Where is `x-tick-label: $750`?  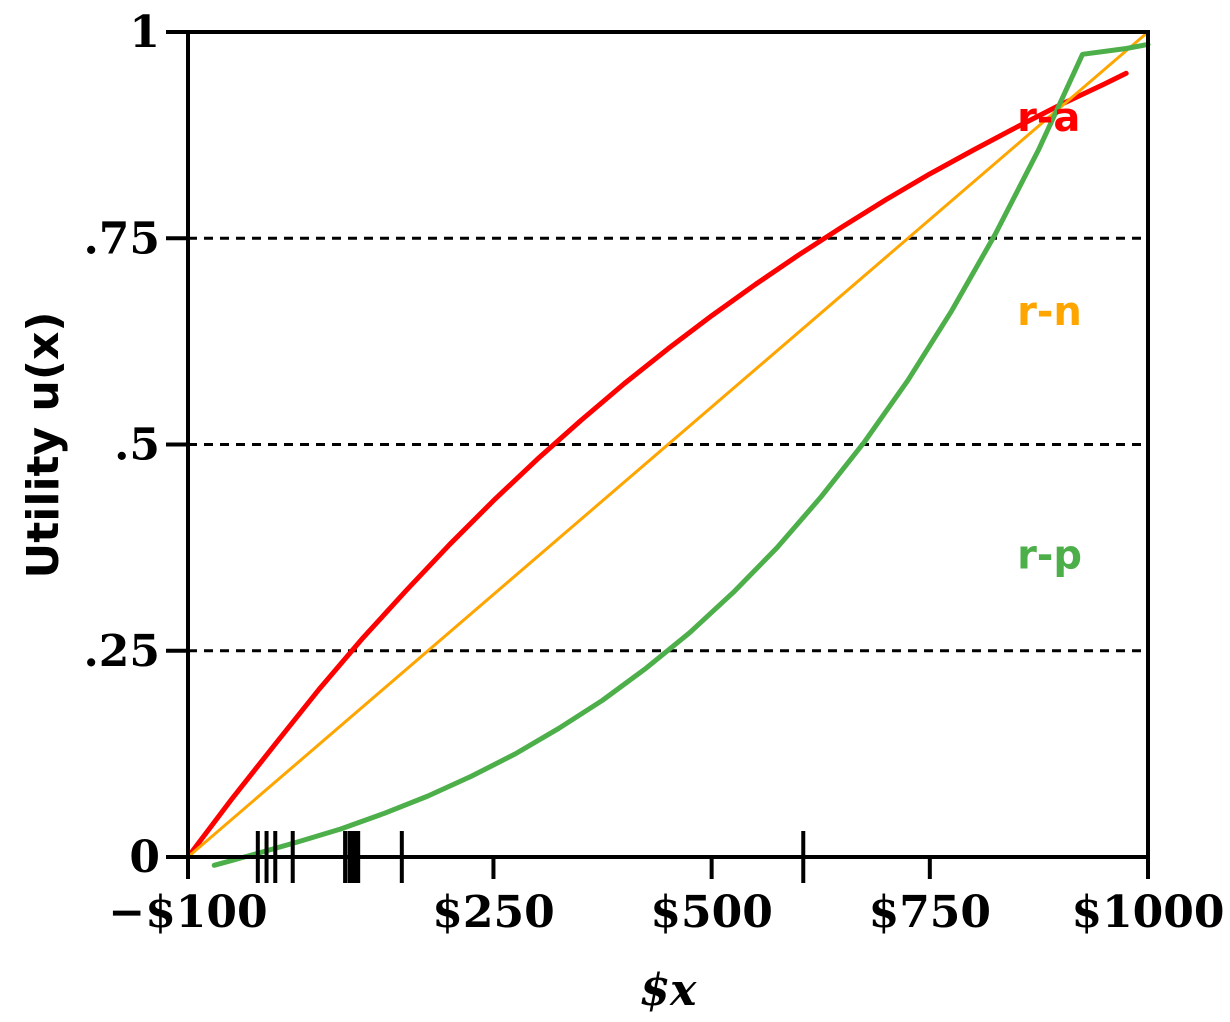 x-tick-label: $750 is located at coordinates (930, 912).